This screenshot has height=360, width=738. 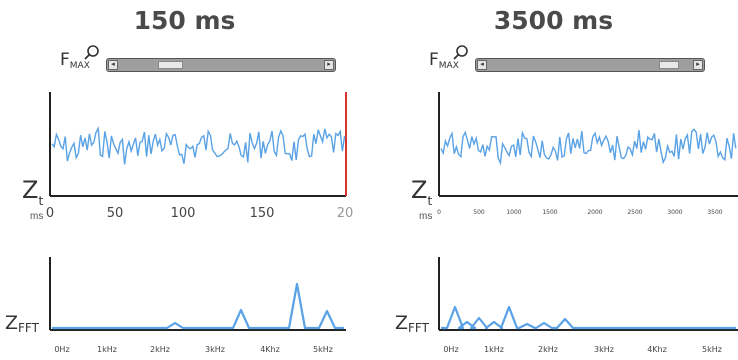 What do you see at coordinates (714, 212) in the screenshot?
I see `time-tick-label: 3500` at bounding box center [714, 212].